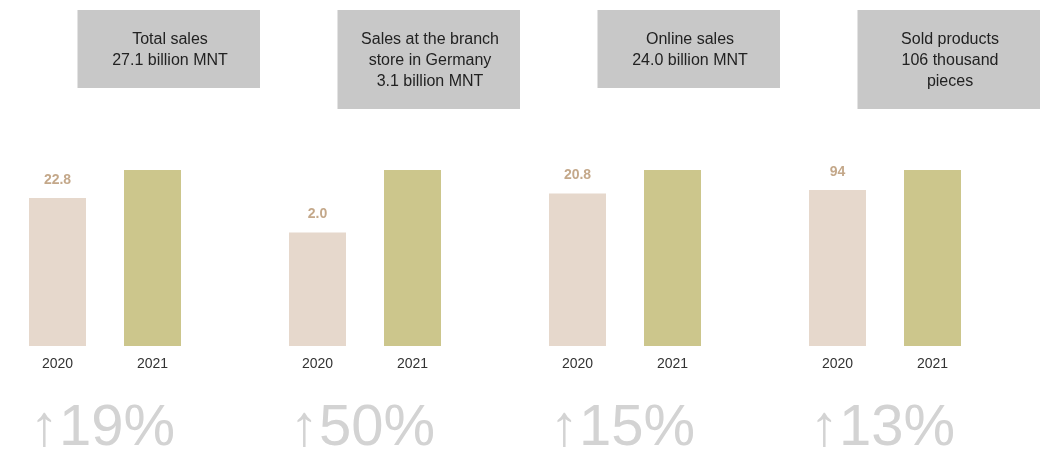 This screenshot has width=1041, height=474. What do you see at coordinates (57, 178) in the screenshot?
I see `data-label: 22.8` at bounding box center [57, 178].